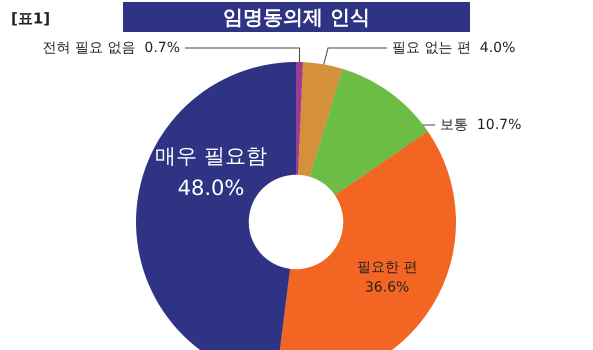  Describe the element at coordinates (481, 125) in the screenshot. I see `slice-label: 보통 10.7%` at that location.